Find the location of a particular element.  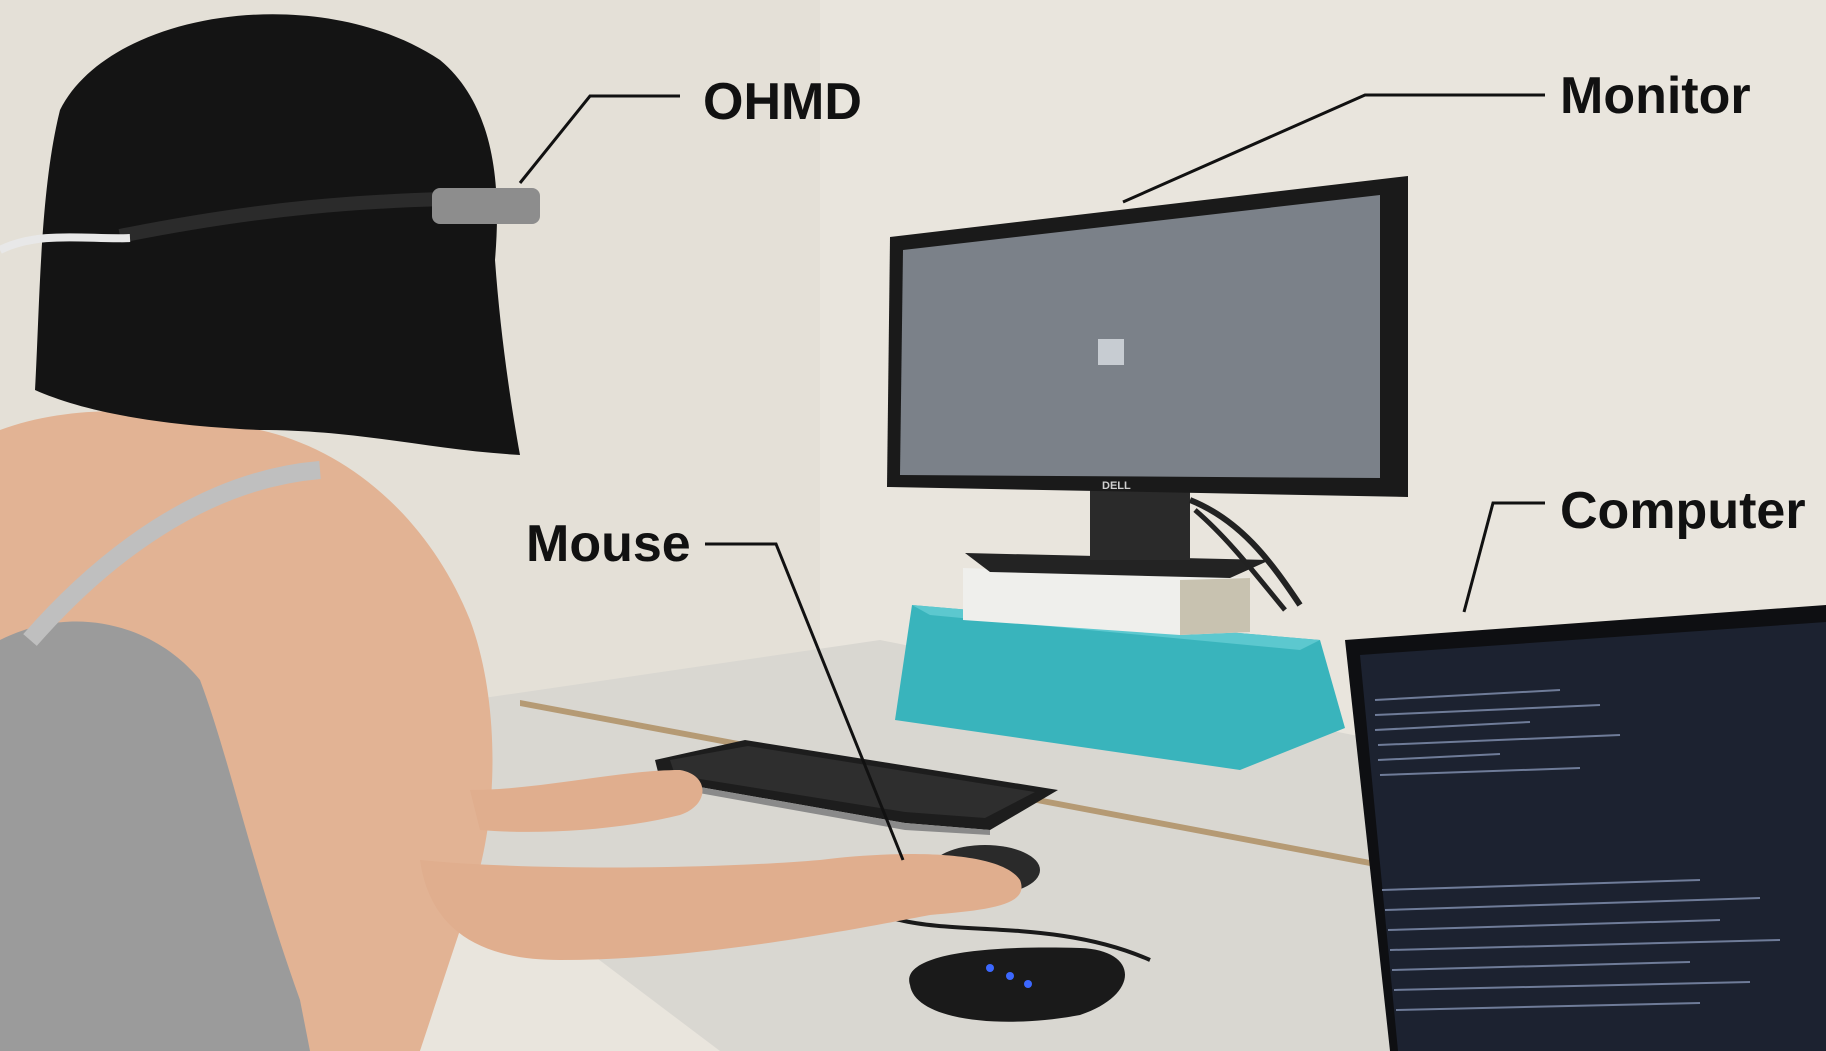

ohmd-device is located at coordinates (486, 206).